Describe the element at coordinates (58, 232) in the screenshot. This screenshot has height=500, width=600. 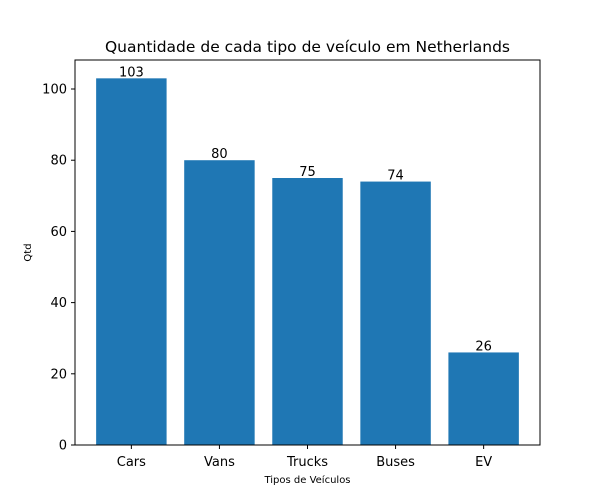
I see `y-tick-label: 60` at that location.